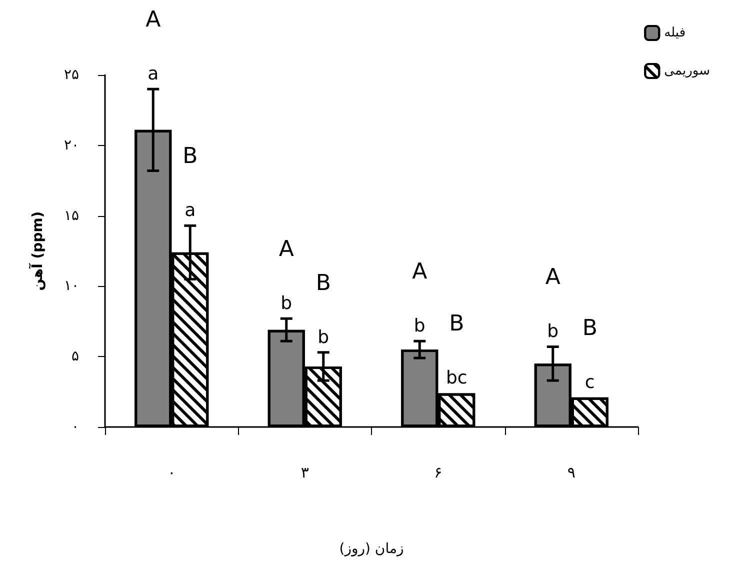 The width and height of the screenshot is (735, 581). I want to click on y-tick-label: ۵, so click(75, 356).